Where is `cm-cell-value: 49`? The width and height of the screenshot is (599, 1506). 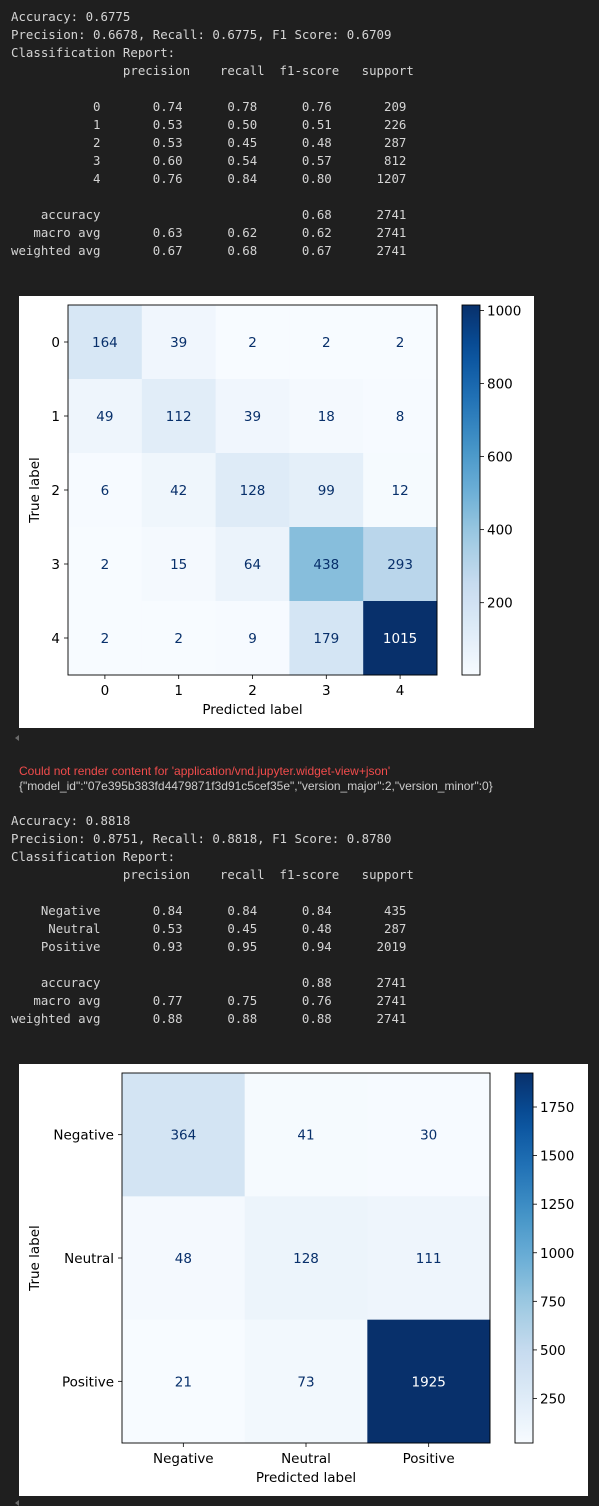
cm-cell-value: 49 is located at coordinates (104, 417).